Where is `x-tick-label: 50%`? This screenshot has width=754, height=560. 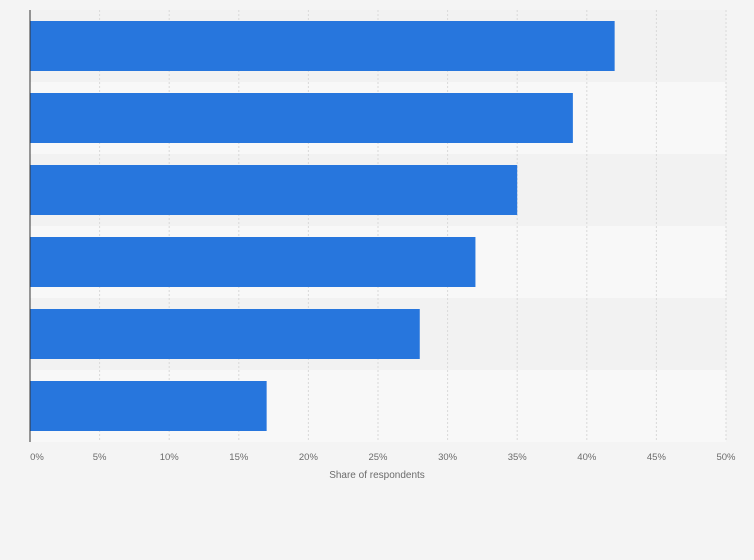
x-tick-label: 50% is located at coordinates (726, 457).